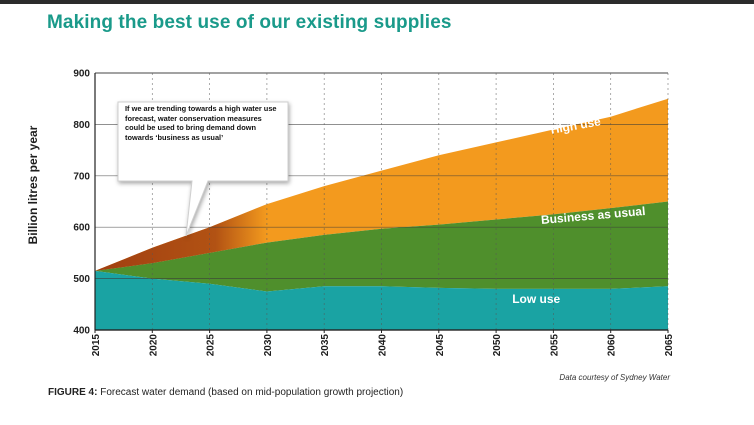 The width and height of the screenshot is (754, 425). What do you see at coordinates (81, 176) in the screenshot?
I see `y-tick-label: 700` at bounding box center [81, 176].